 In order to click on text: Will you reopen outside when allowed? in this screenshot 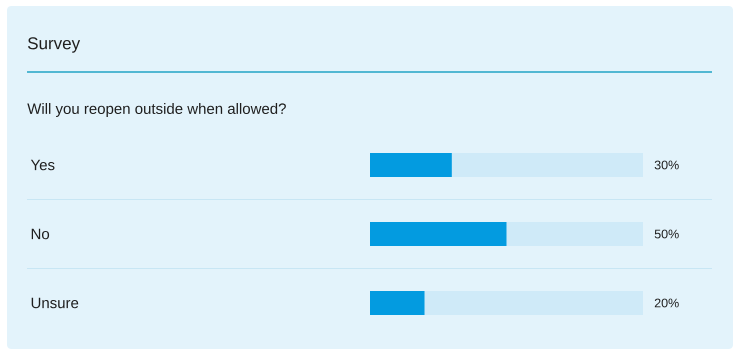, I will do `click(156, 110)`.